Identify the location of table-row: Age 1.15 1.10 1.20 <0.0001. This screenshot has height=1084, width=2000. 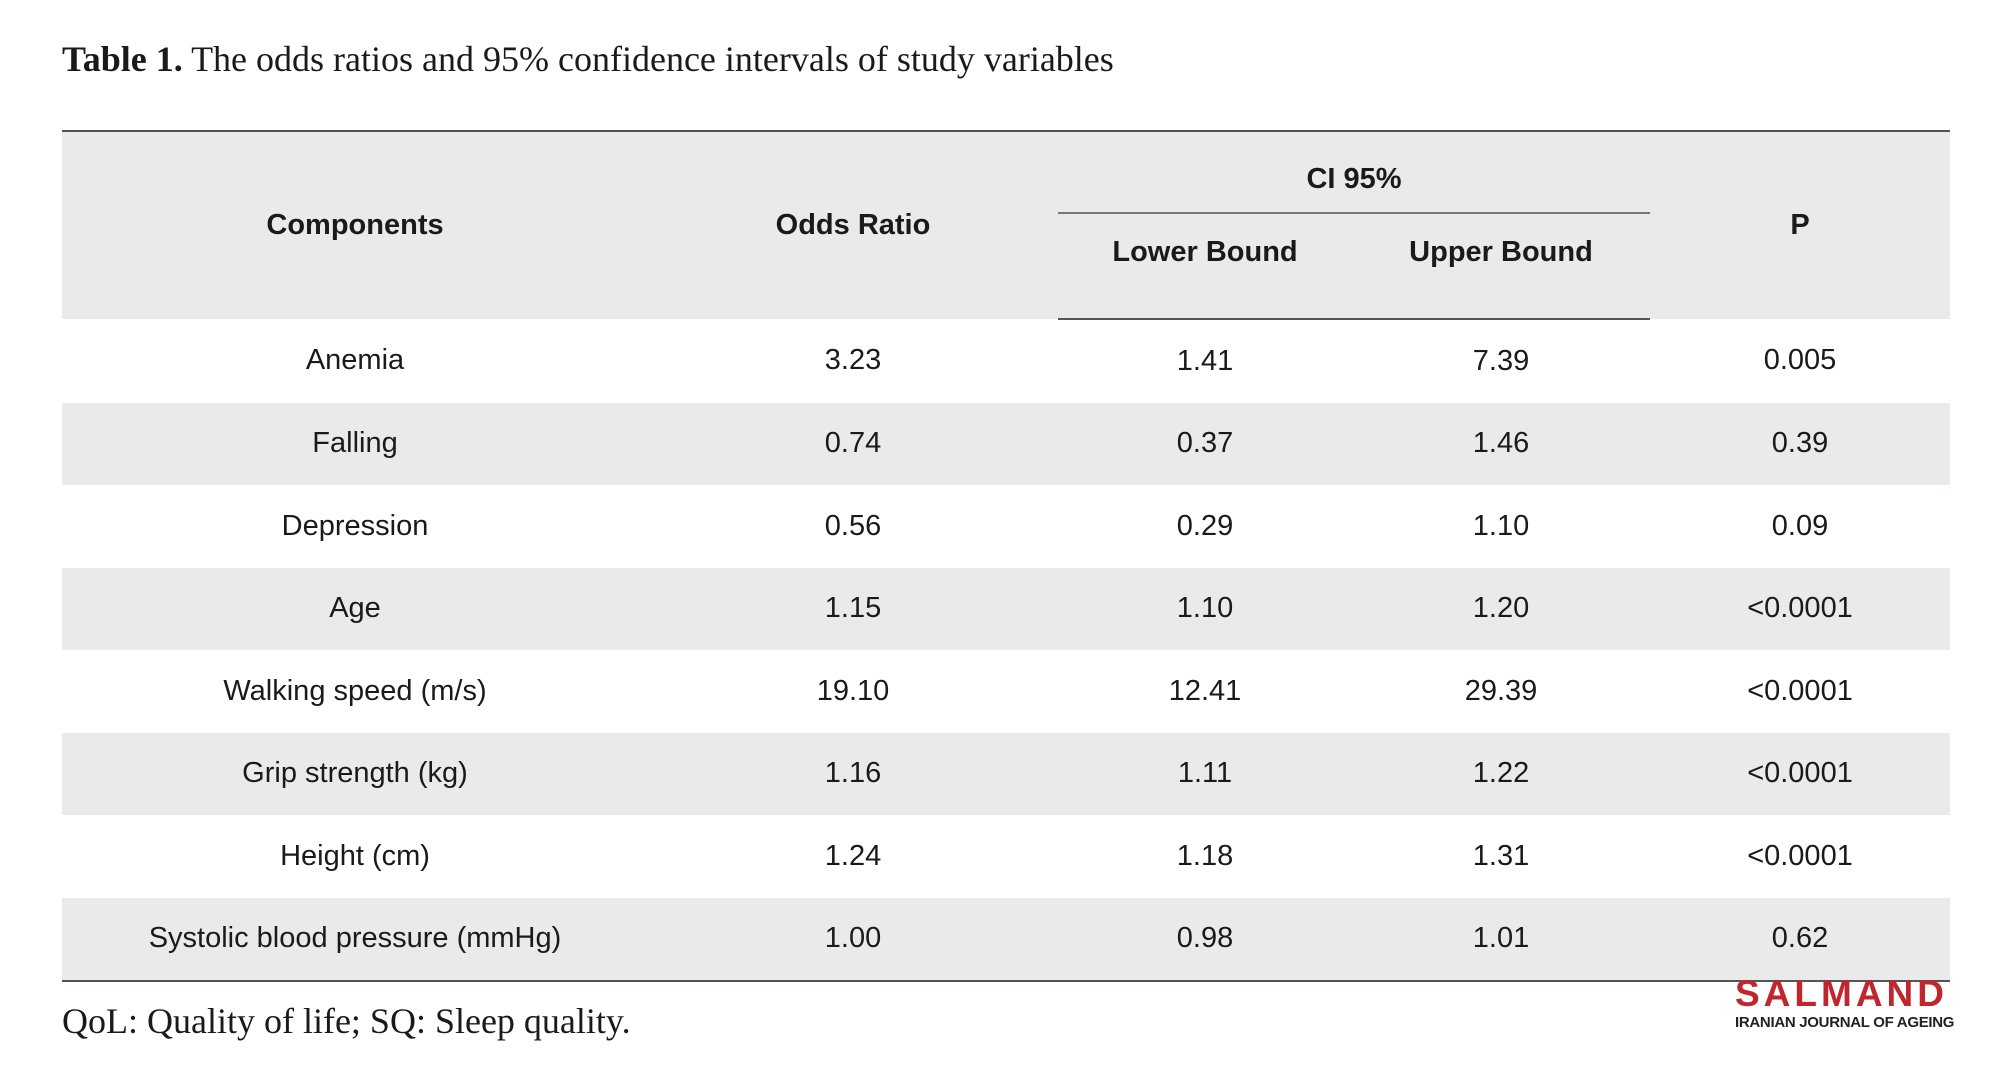
(1006, 608).